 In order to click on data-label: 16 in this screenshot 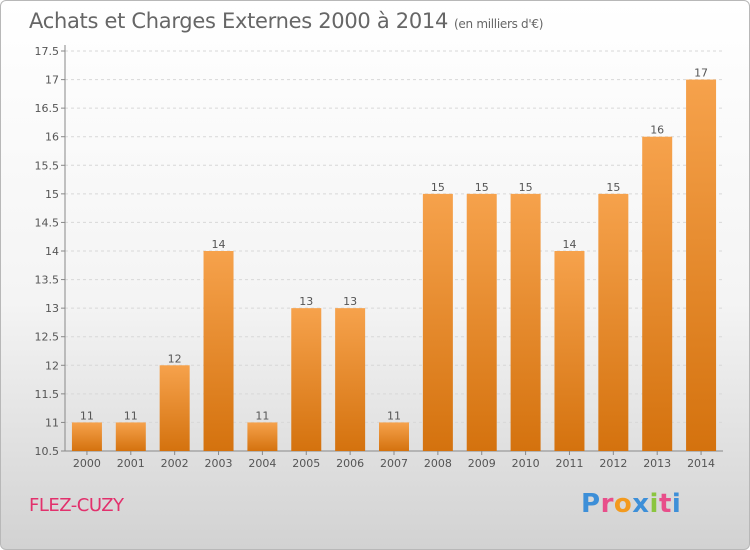, I will do `click(657, 130)`.